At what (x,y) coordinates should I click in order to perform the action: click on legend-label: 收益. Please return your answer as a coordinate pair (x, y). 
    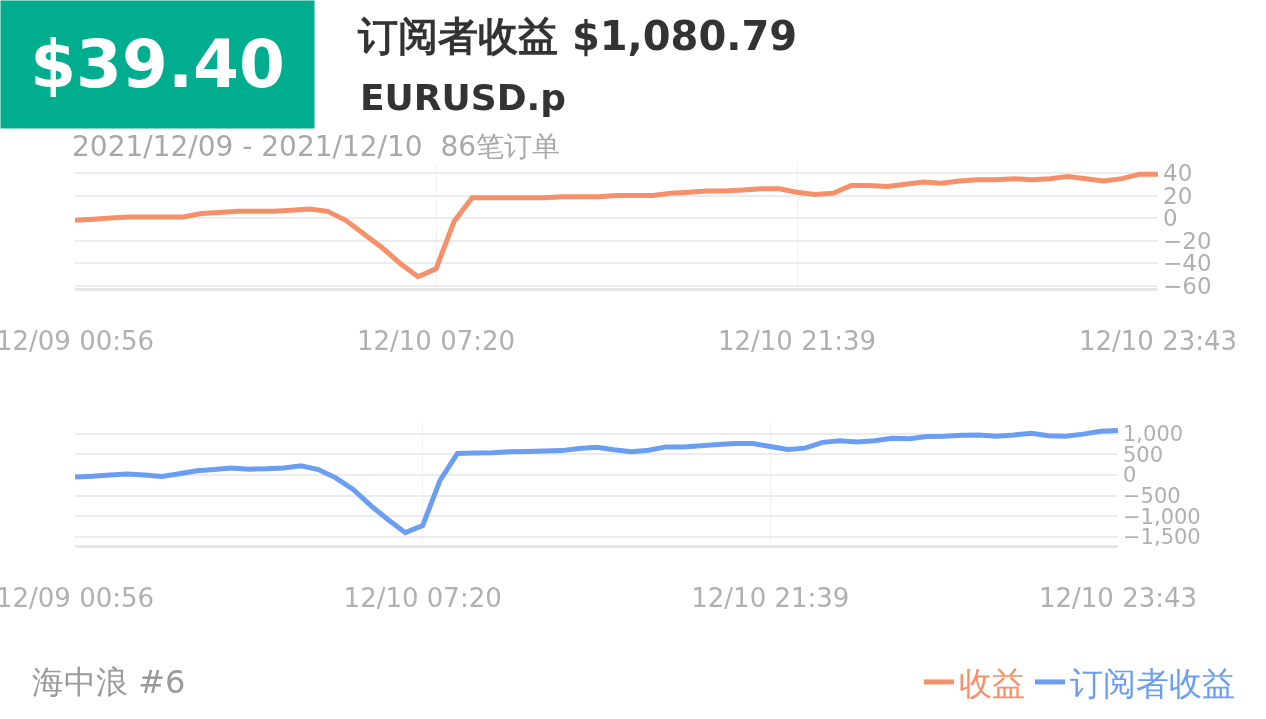
    Looking at the image, I should click on (992, 683).